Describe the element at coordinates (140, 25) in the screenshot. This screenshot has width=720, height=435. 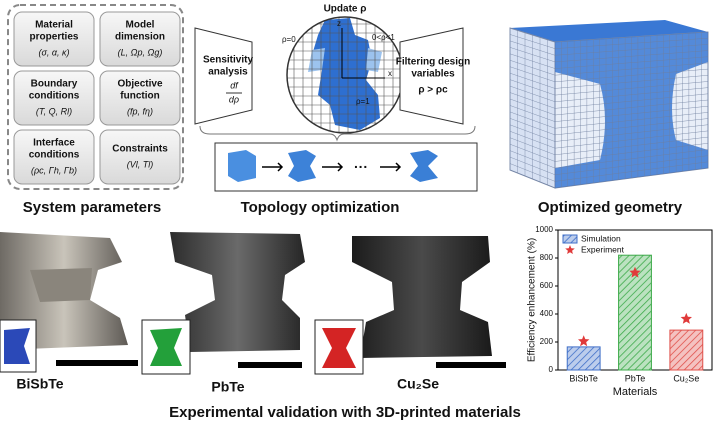
I see `parameter-label: Model` at that location.